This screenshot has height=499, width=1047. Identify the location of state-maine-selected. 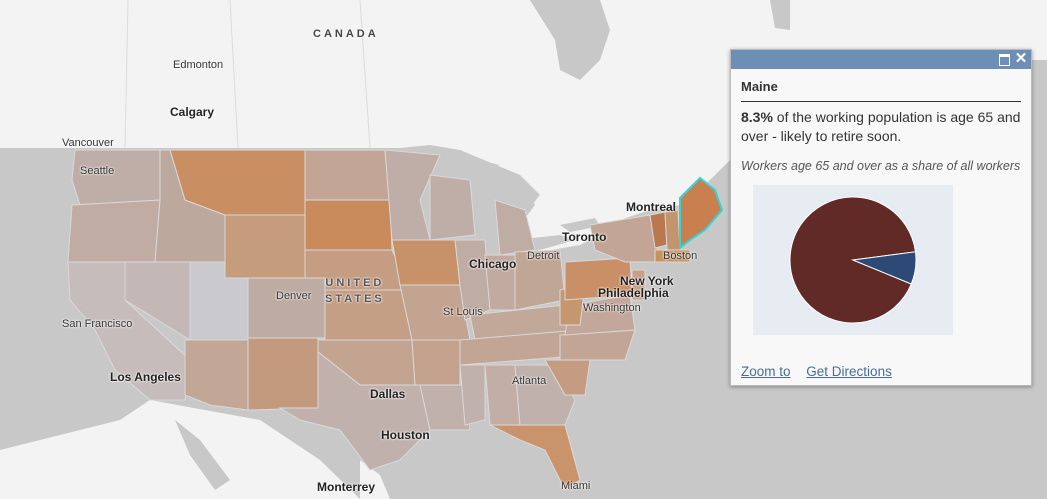
(701, 213).